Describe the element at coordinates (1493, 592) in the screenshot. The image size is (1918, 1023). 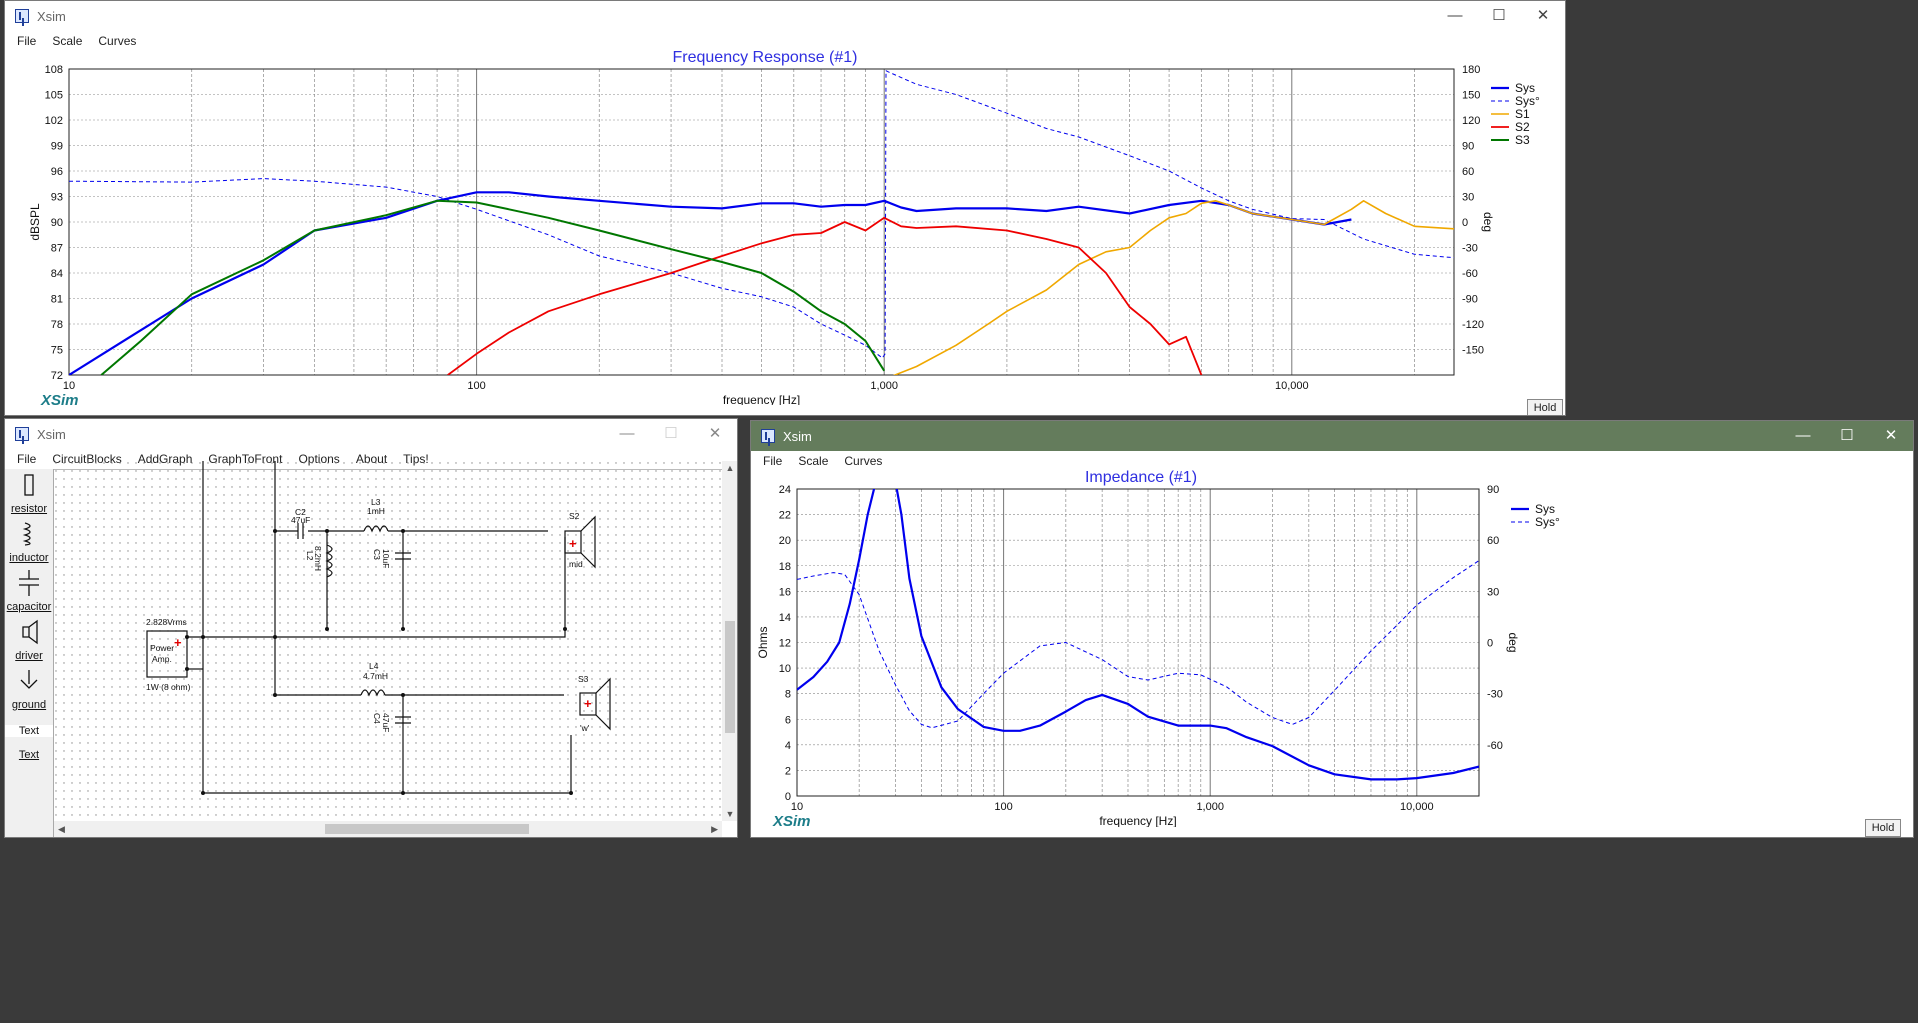
I see `y2-tick-label: 30` at that location.